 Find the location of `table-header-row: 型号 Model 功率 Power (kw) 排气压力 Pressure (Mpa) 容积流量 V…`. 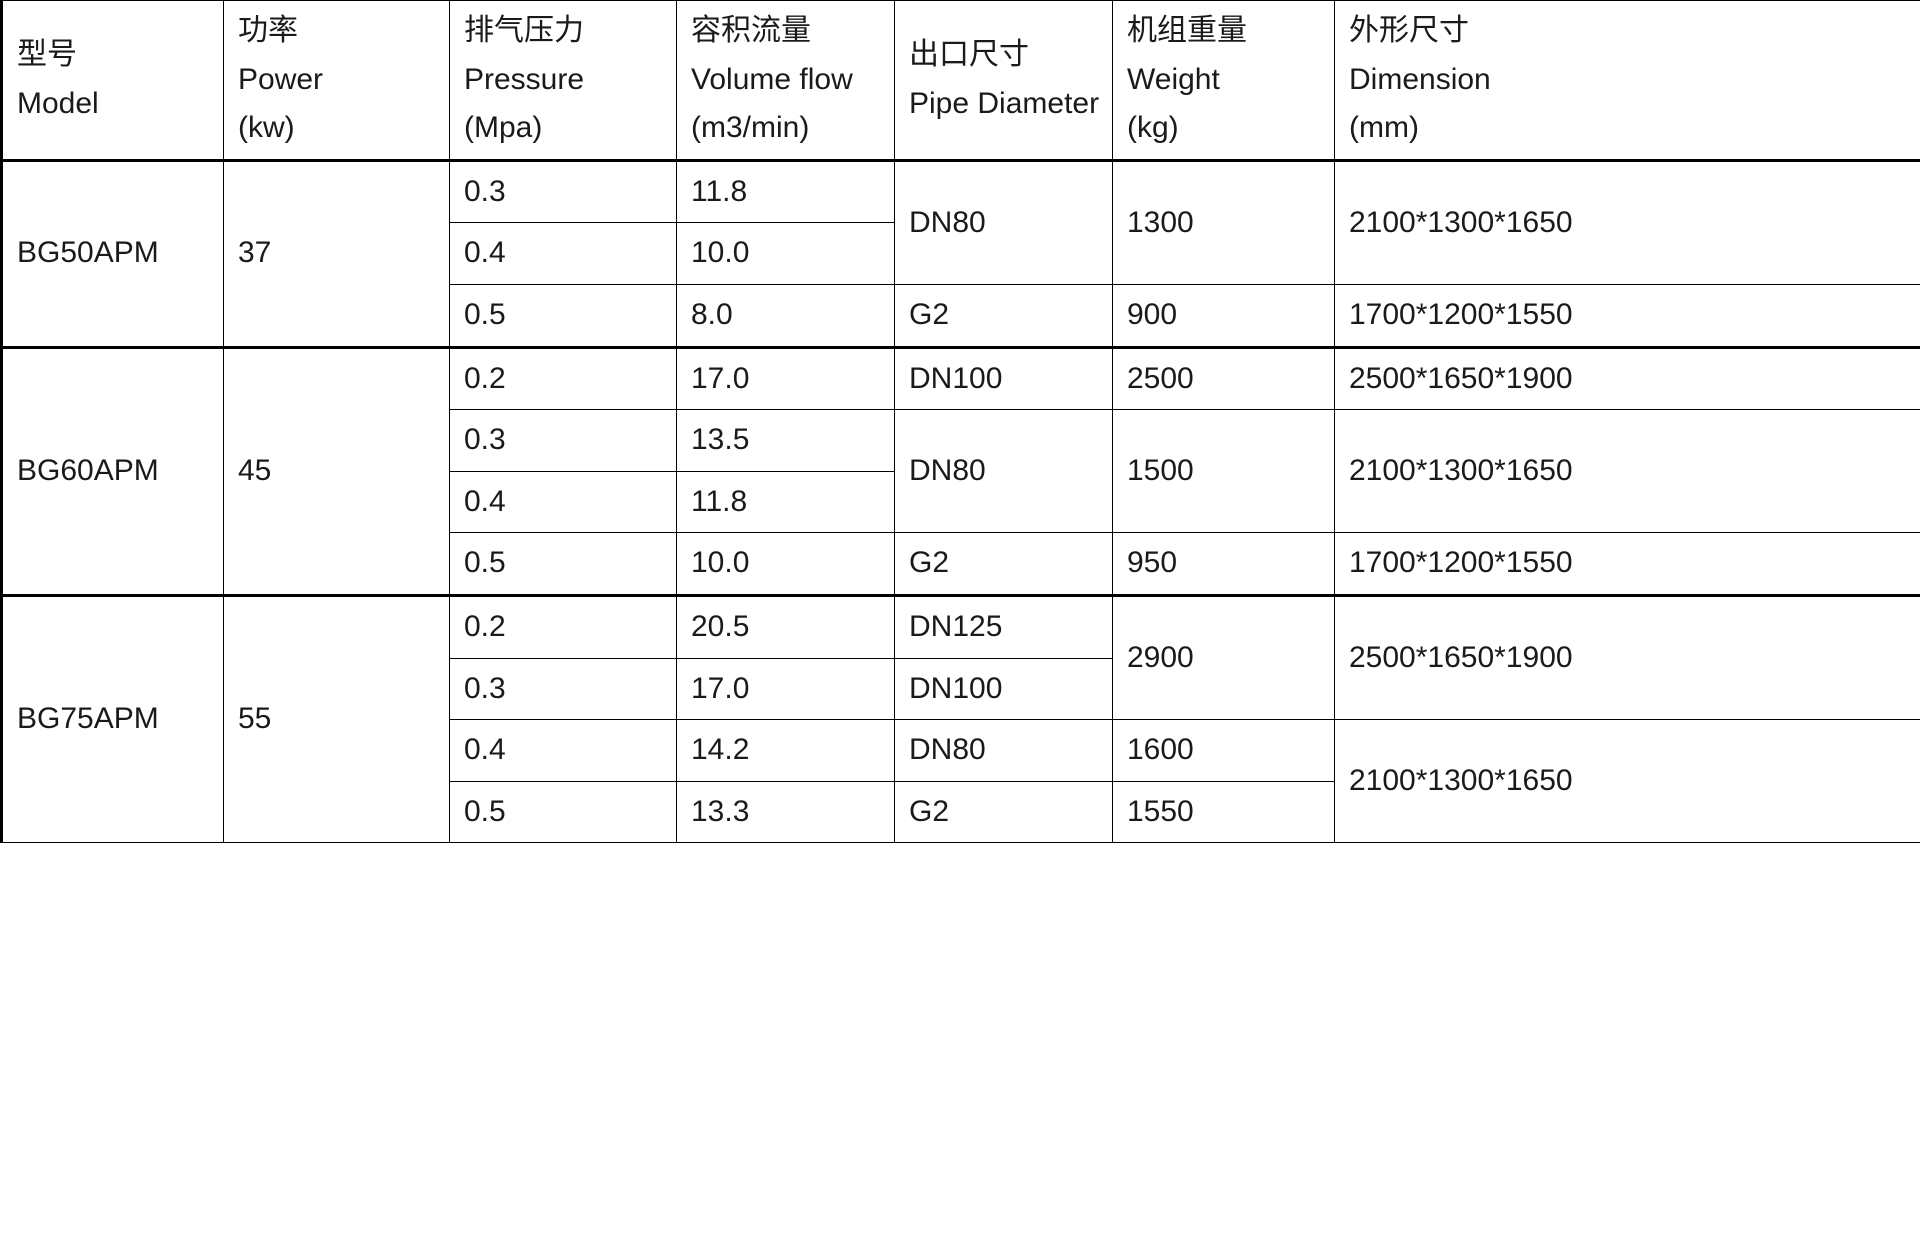

table-header-row: 型号 Model 功率 Power (kw) 排气压力 Pressure (Mpa) 容积流量 V… is located at coordinates (960, 80).